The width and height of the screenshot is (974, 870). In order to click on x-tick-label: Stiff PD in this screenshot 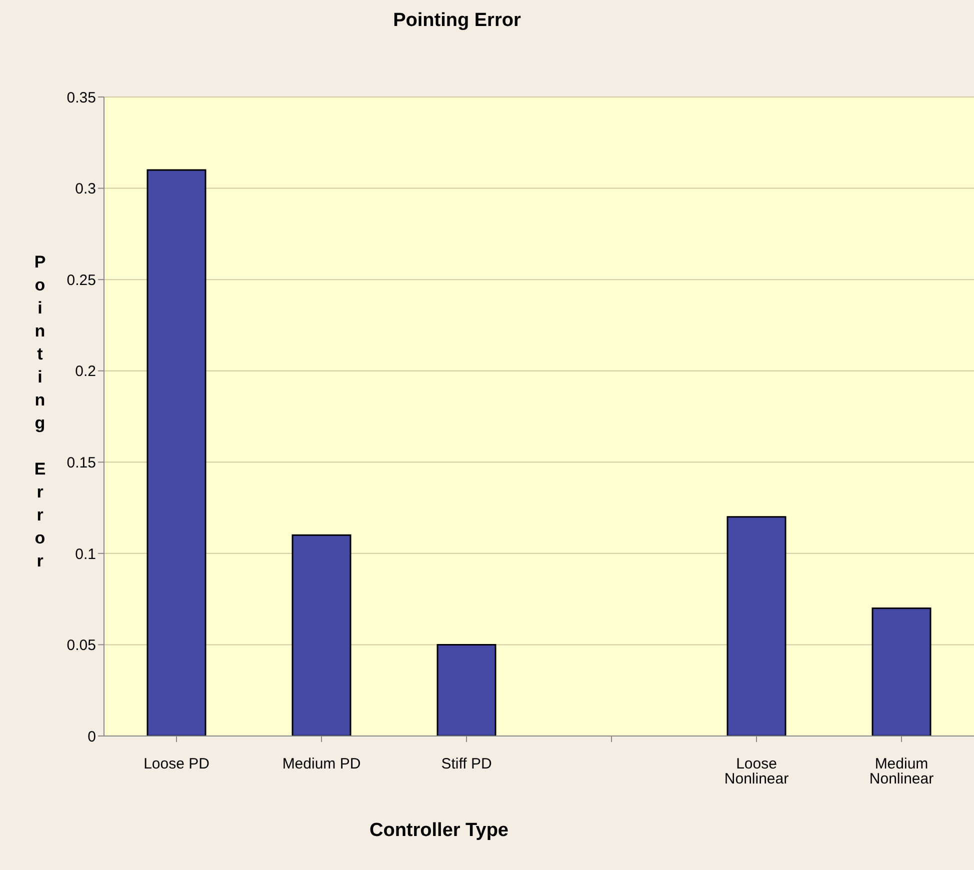, I will do `click(466, 764)`.